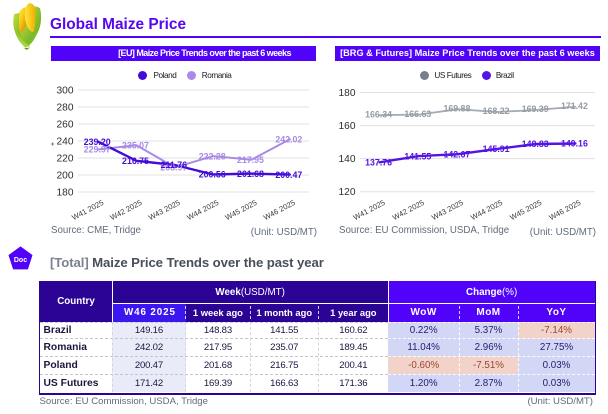 This screenshot has height=414, width=608. Describe the element at coordinates (378, 163) in the screenshot. I see `svg-text: 137.76` at that location.